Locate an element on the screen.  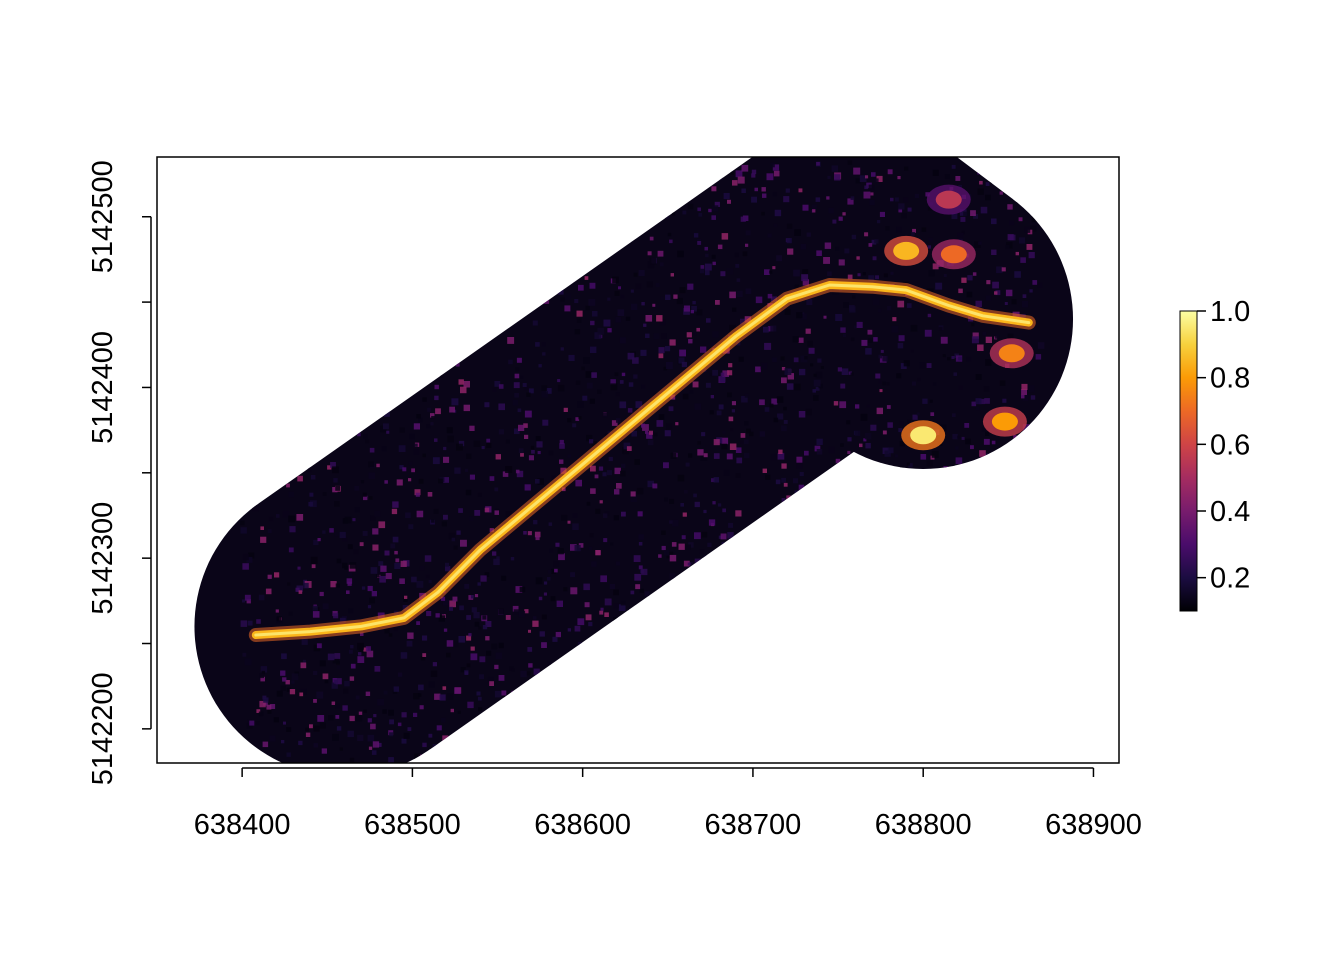
x-tick-label: 638500 is located at coordinates (412, 825).